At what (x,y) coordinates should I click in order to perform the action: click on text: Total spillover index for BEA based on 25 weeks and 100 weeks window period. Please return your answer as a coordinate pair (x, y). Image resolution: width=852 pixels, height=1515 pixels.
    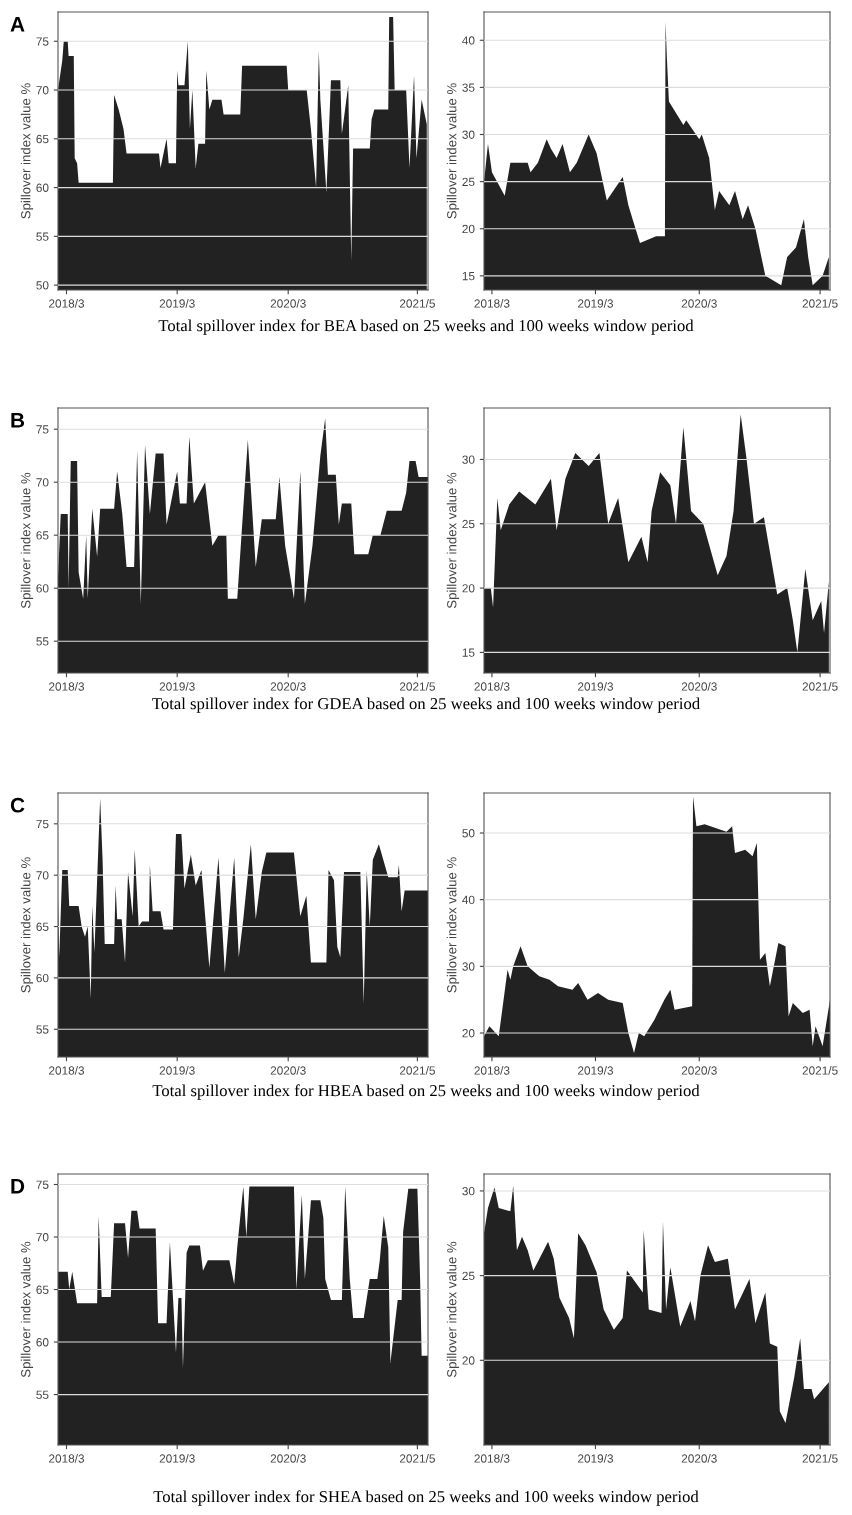
    Looking at the image, I should click on (426, 327).